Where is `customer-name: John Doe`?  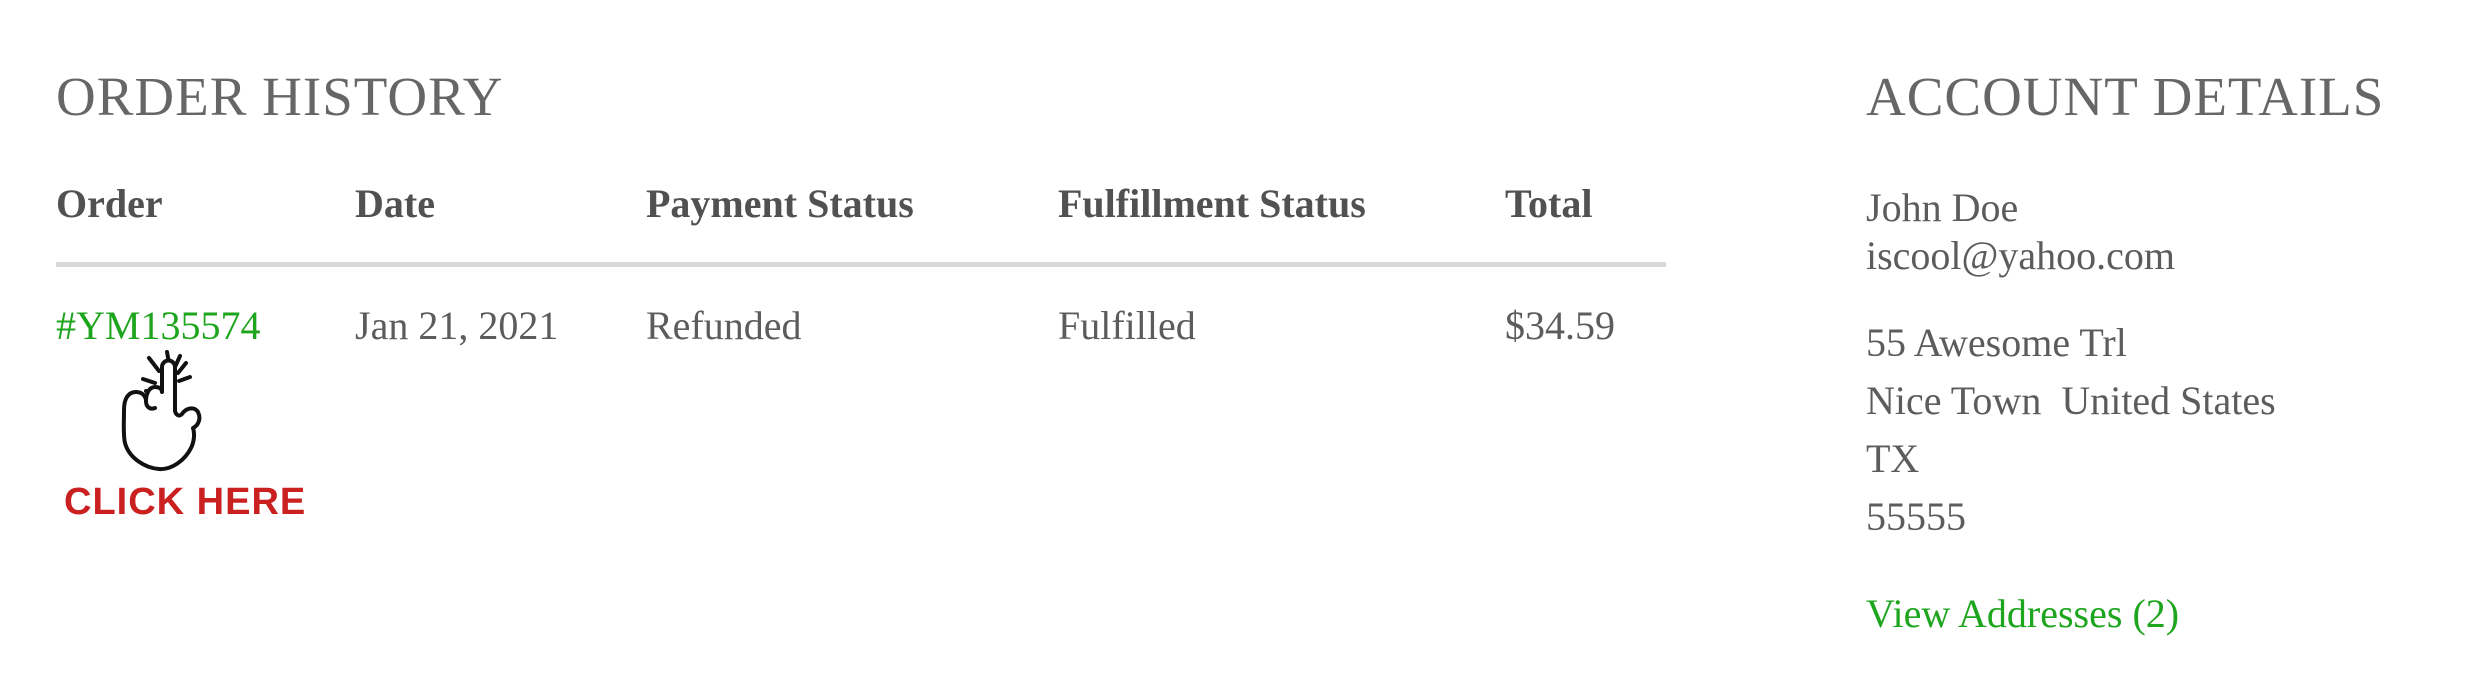 customer-name: John Doe is located at coordinates (1942, 207).